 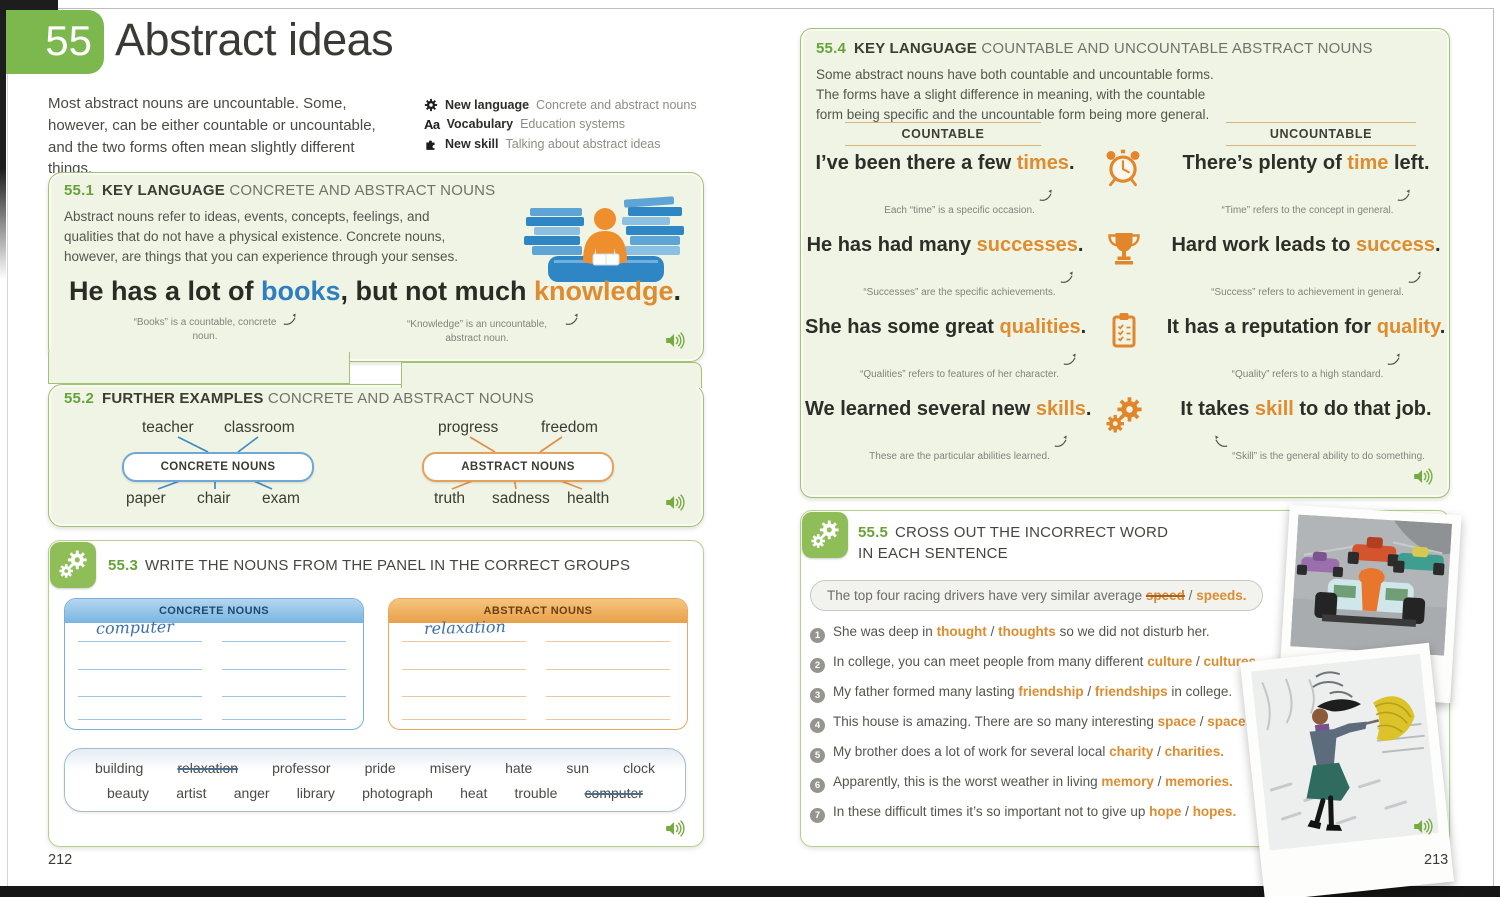 What do you see at coordinates (135, 627) in the screenshot?
I see `handwritten-answer: computer` at bounding box center [135, 627].